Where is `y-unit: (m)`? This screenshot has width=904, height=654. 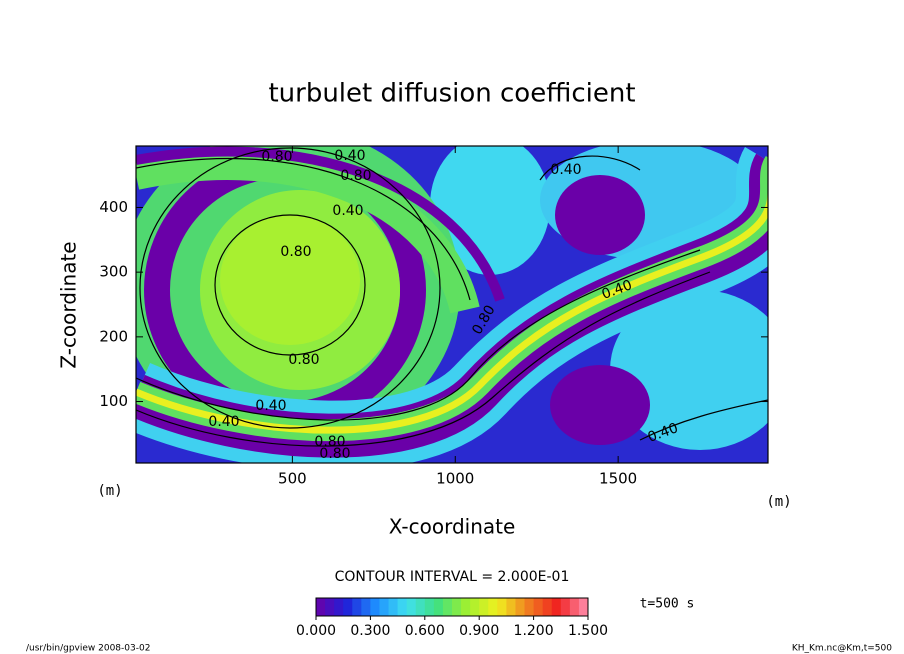
y-unit: (m) is located at coordinates (109, 491).